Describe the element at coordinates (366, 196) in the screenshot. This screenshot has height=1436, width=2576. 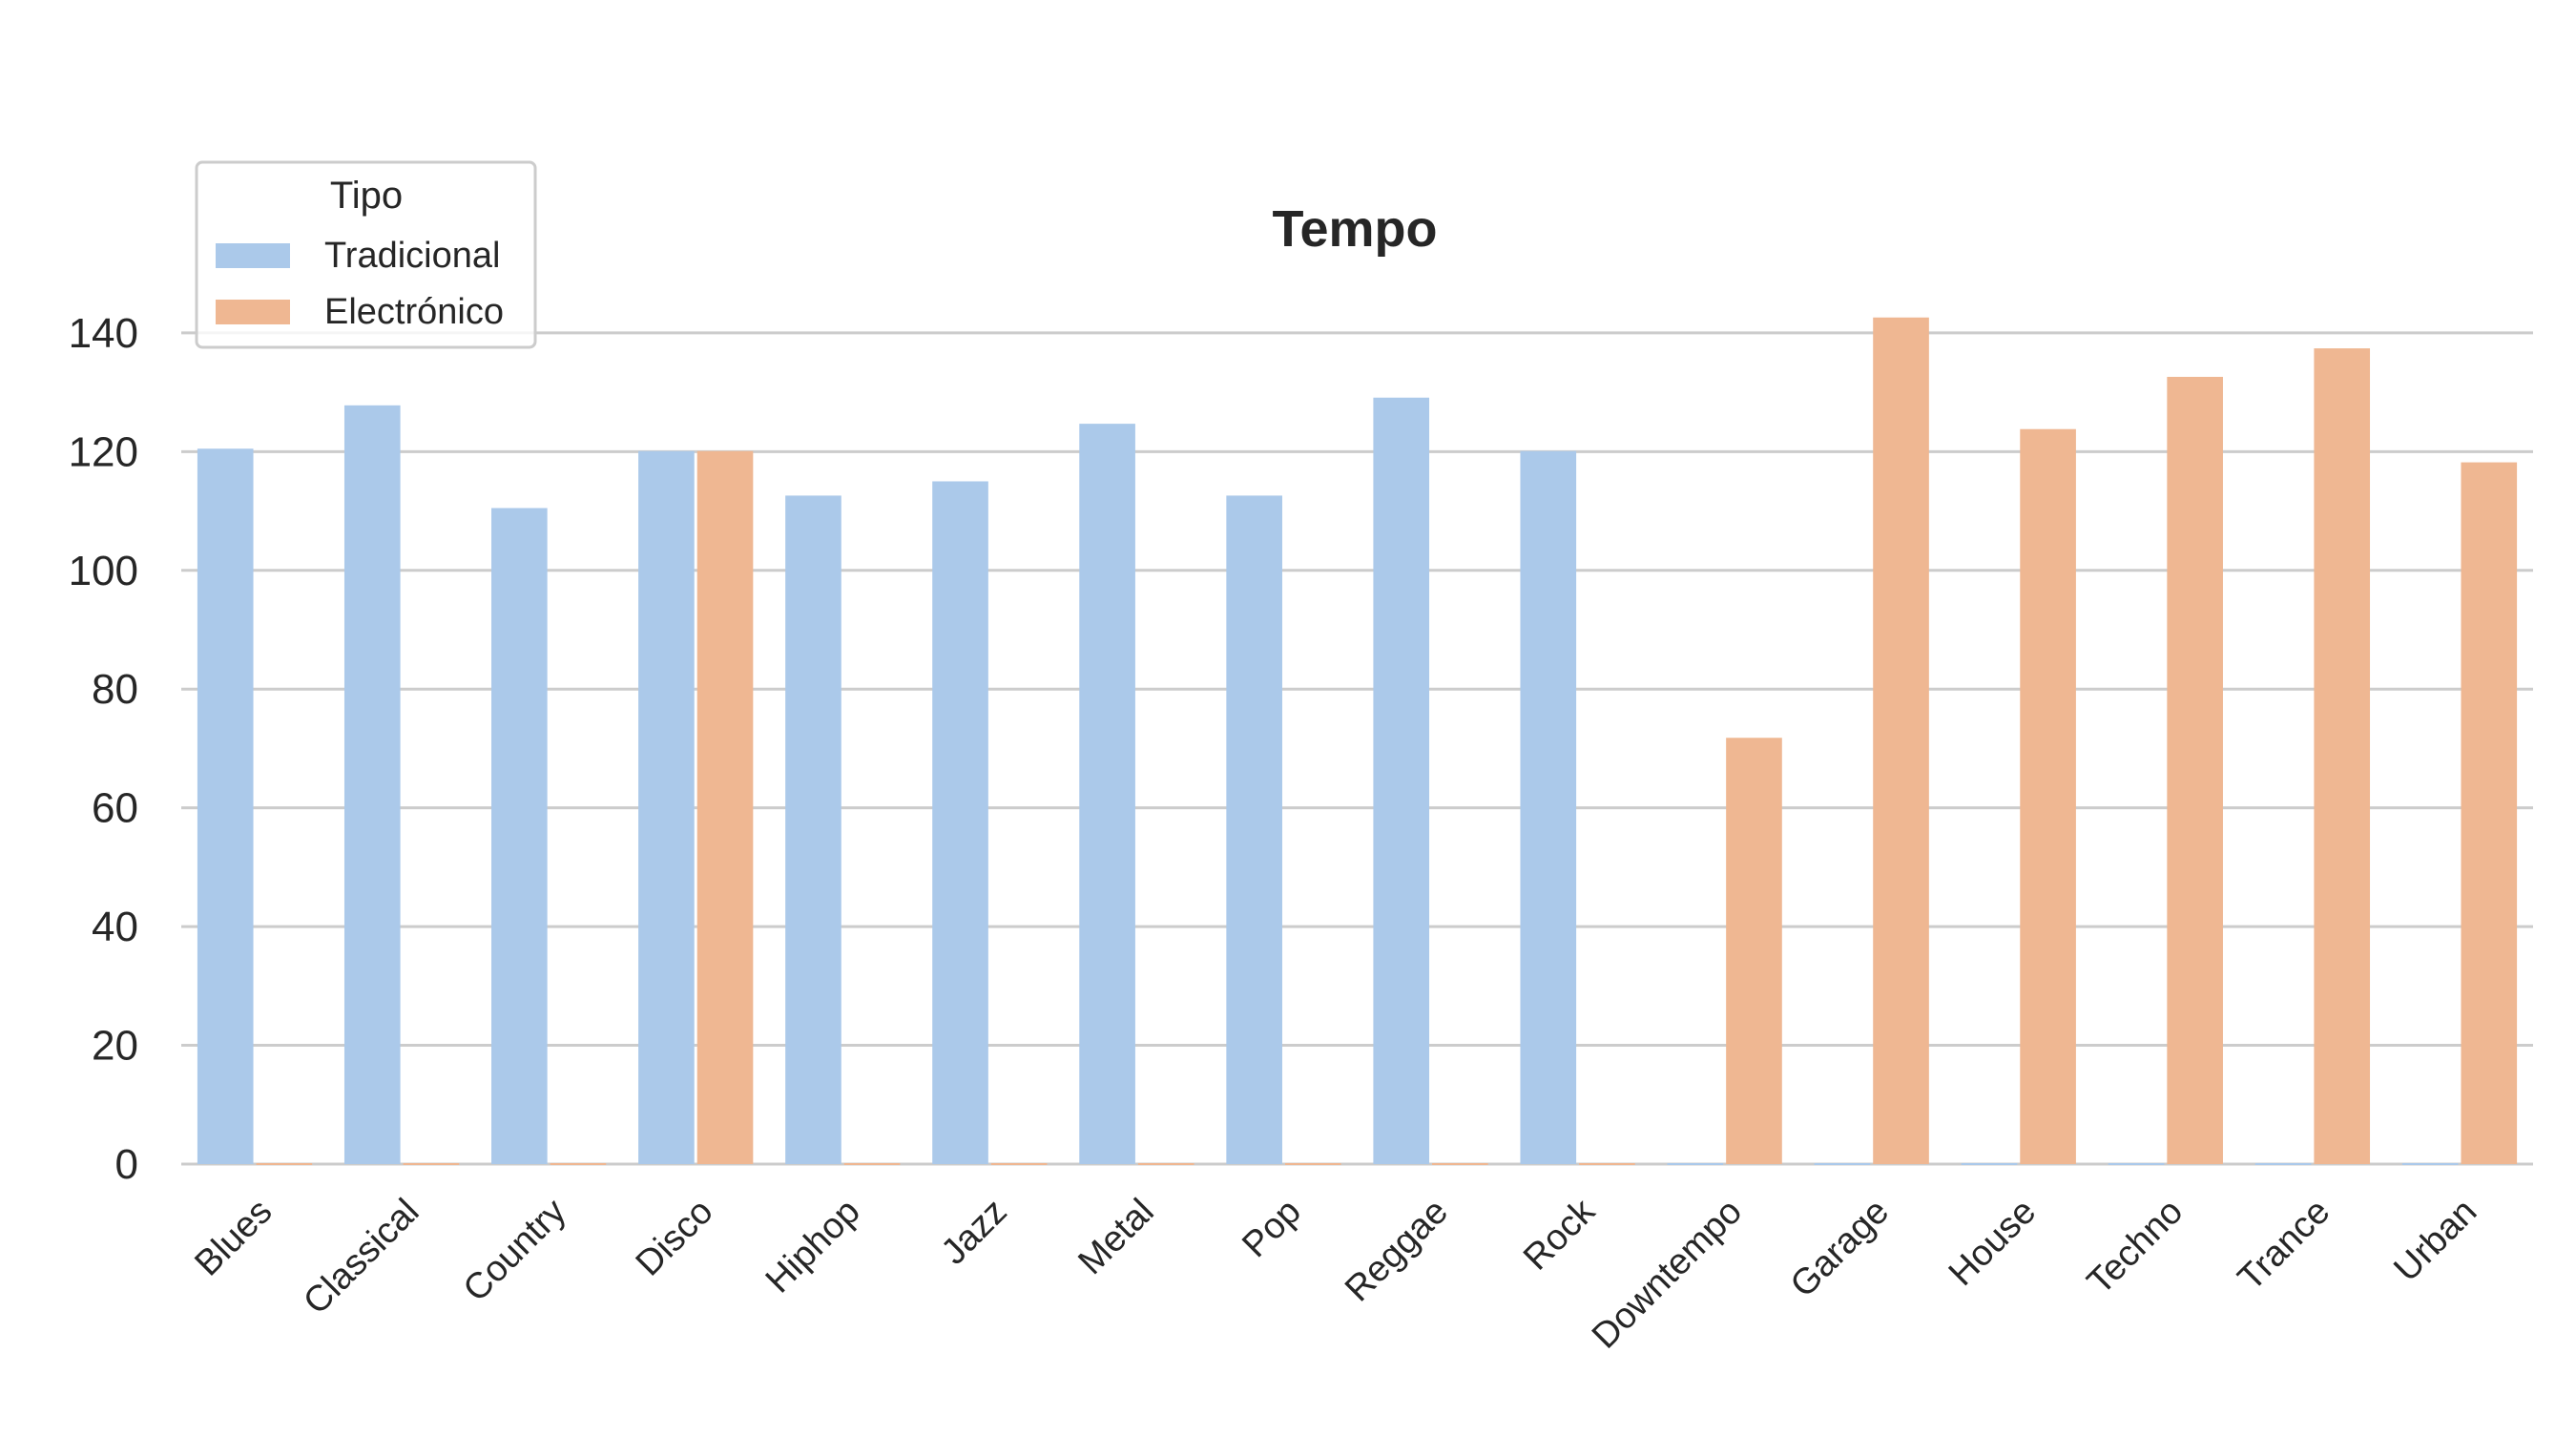
I see `legend-title: Tipo` at that location.